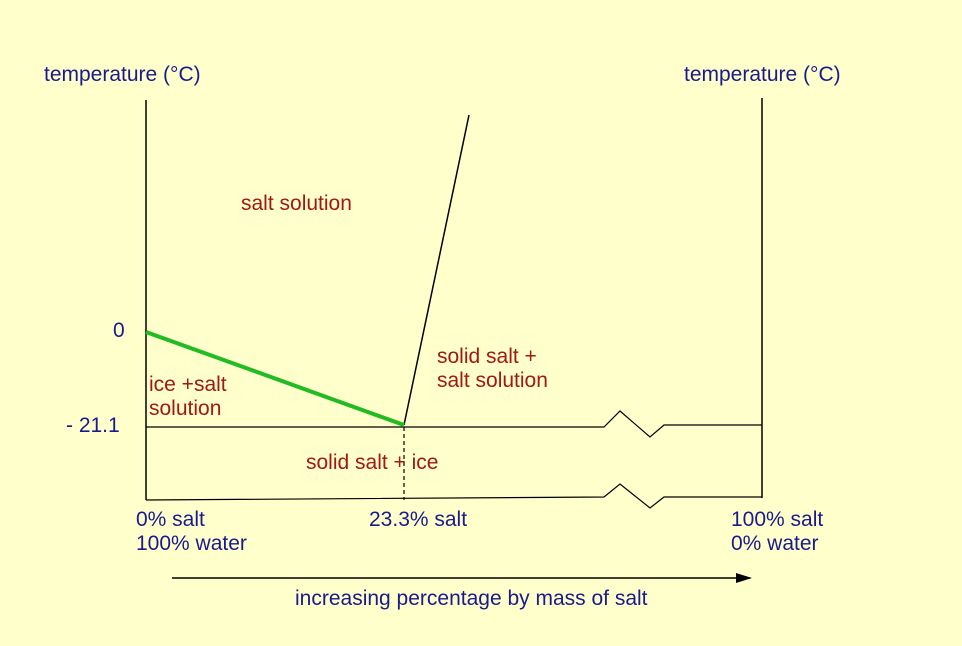  I want to click on region-label-solid-salt-and-solution: solid salt + salt solution, so click(492, 368).